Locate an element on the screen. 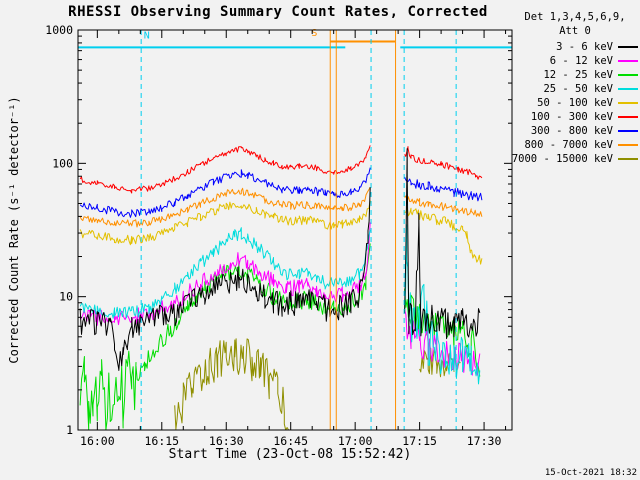 This screenshot has height=480, width=640. legend-entry: 12 - 25 keV is located at coordinates (575, 75).